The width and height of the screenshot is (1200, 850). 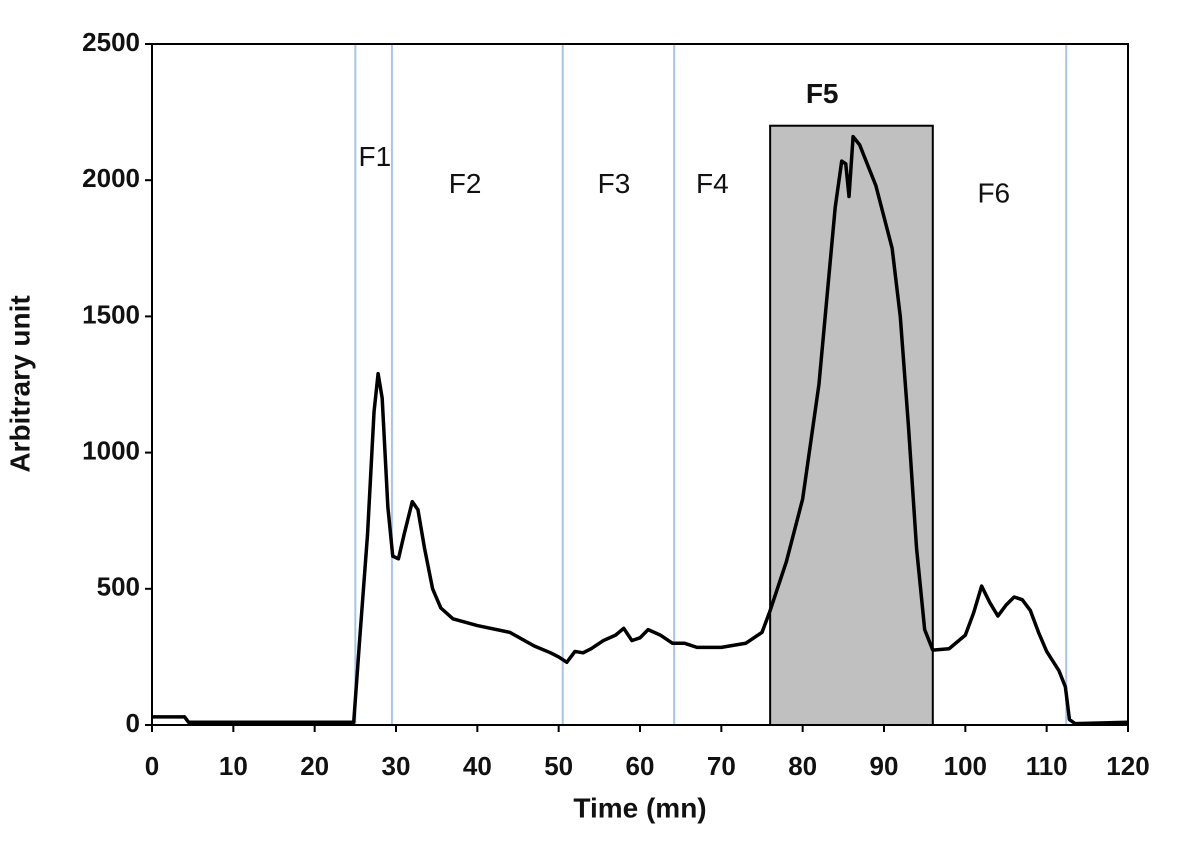 I want to click on y-tick-label: 500, so click(x=118, y=587).